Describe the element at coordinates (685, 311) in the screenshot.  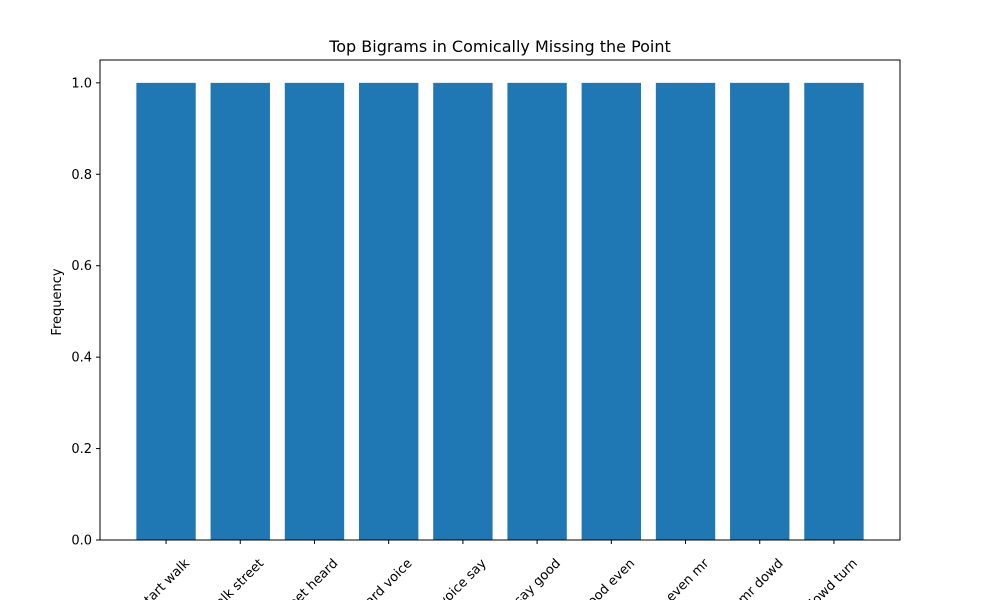
I see `bar-even-mr` at that location.